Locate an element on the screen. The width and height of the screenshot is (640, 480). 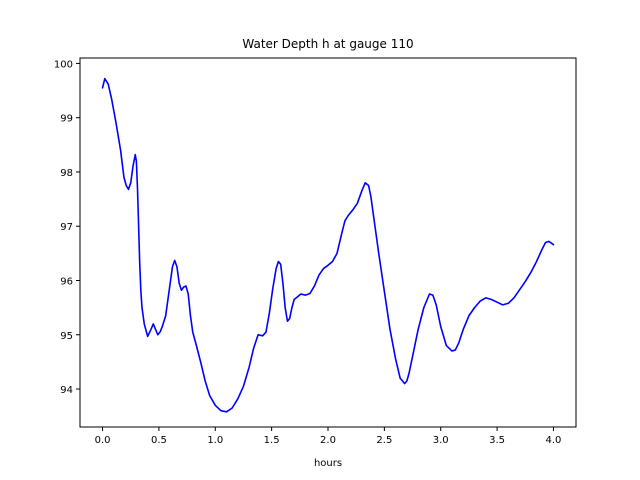
y-tick-label: 97 is located at coordinates (66, 227).